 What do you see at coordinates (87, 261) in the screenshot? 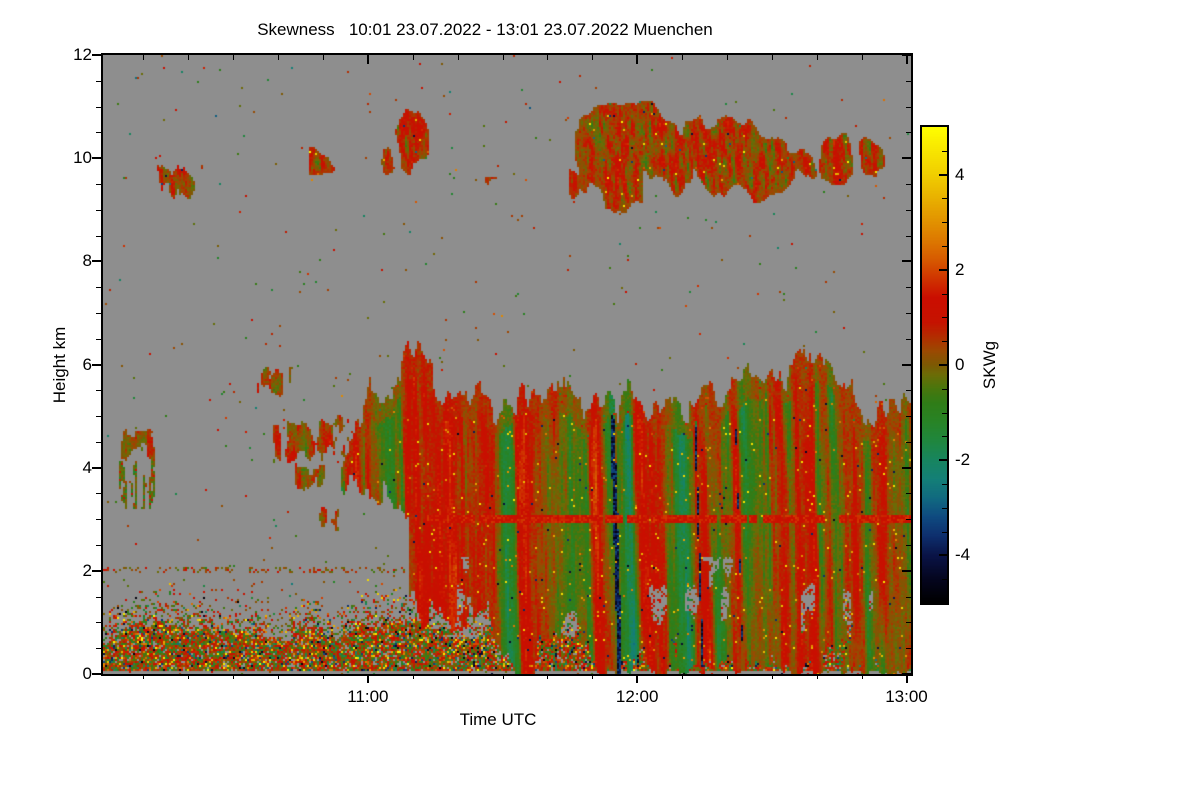
I see `y-tick-label: 8` at bounding box center [87, 261].